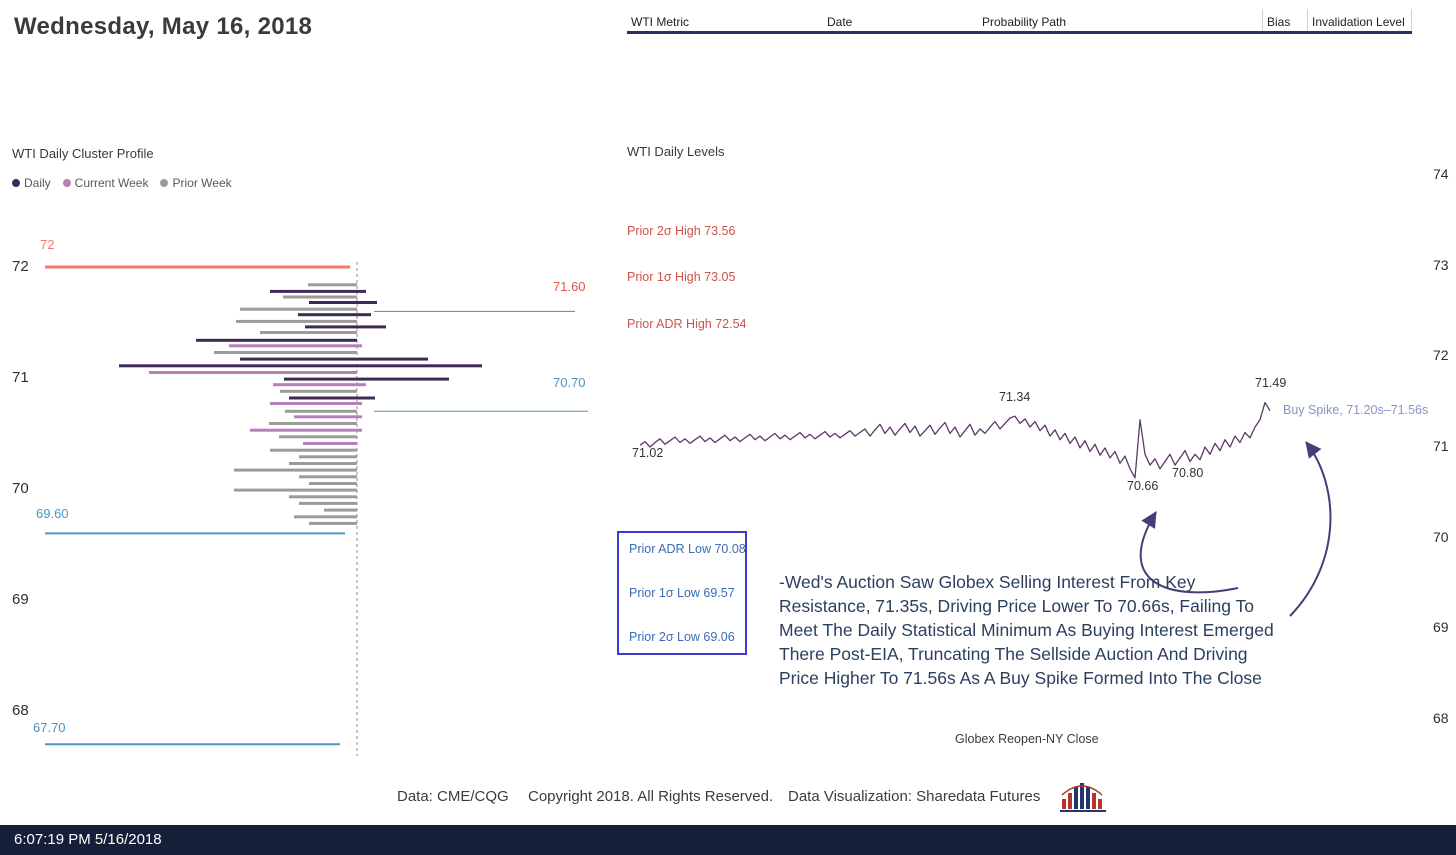 This screenshot has width=1456, height=855. I want to click on metrics-column-probability-path: Probability Path, so click(1120, 20).